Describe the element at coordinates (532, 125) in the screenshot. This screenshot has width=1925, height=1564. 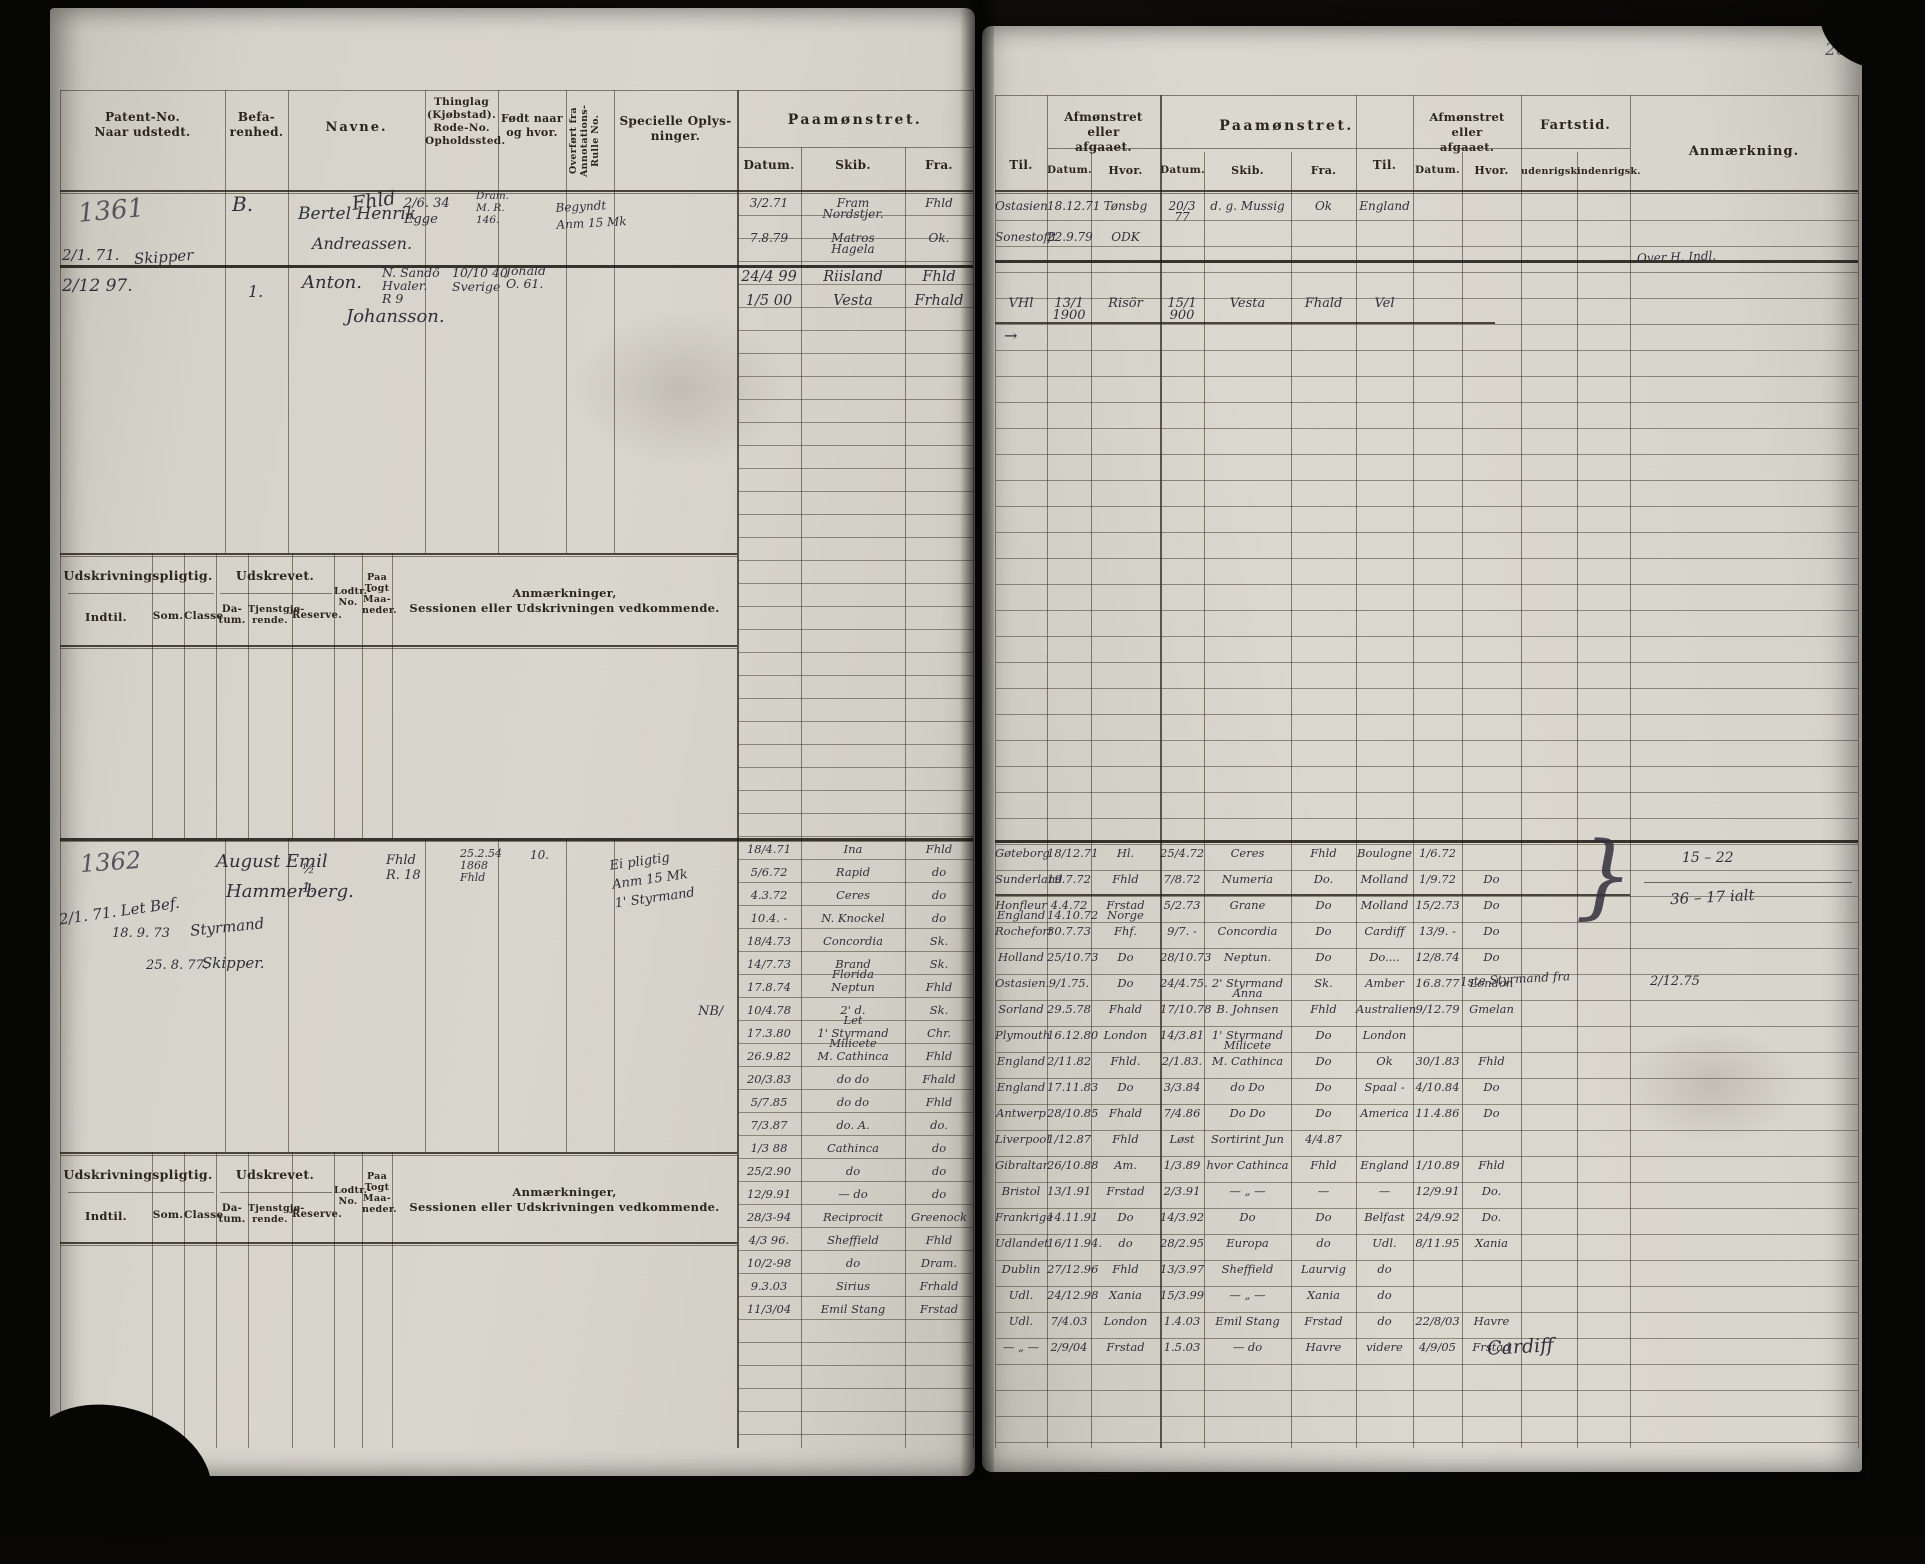
I see `col-header-fodt: Født naar og hvor.` at that location.